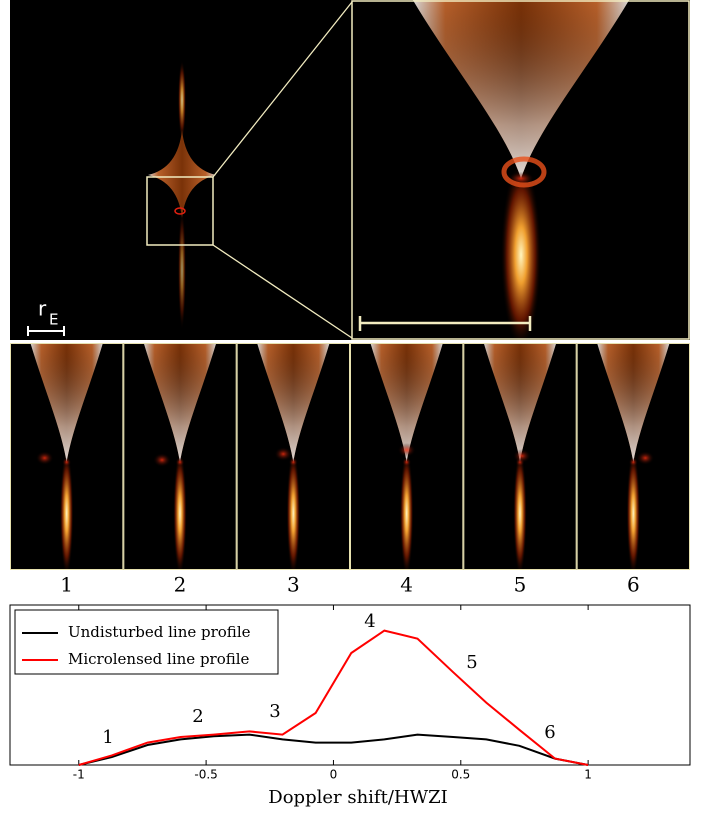 This screenshot has height=813, width=708. I want to click on panel-label: 2, so click(180, 585).